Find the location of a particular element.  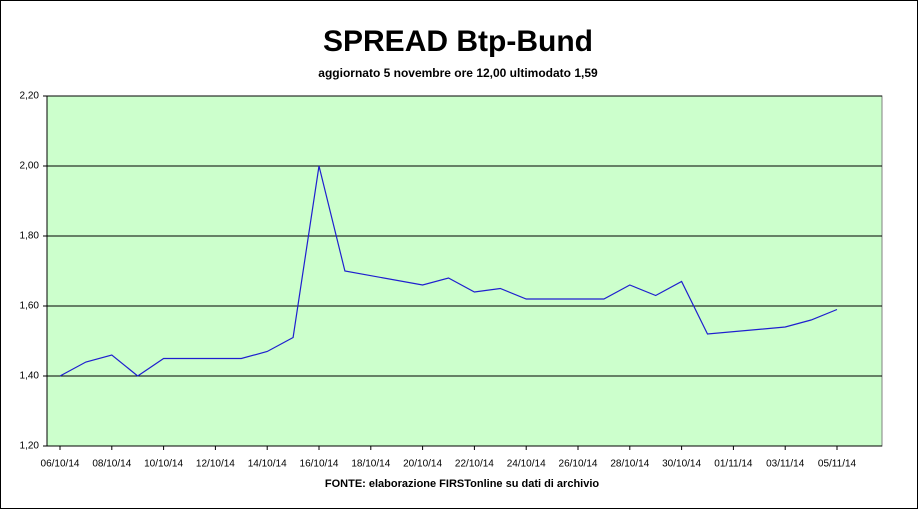

x-tick-label: 26/10/14 is located at coordinates (578, 464).